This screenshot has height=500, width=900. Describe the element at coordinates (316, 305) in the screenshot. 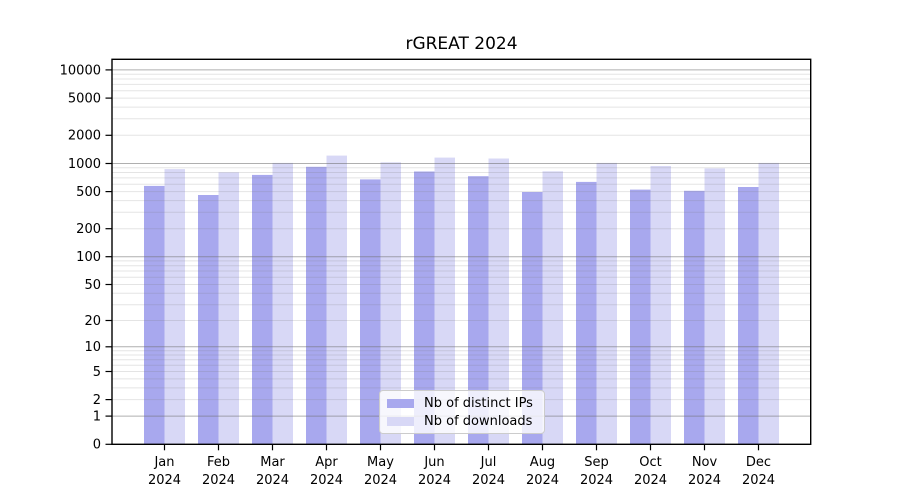

I see `bar-apr-distinct-ips` at that location.